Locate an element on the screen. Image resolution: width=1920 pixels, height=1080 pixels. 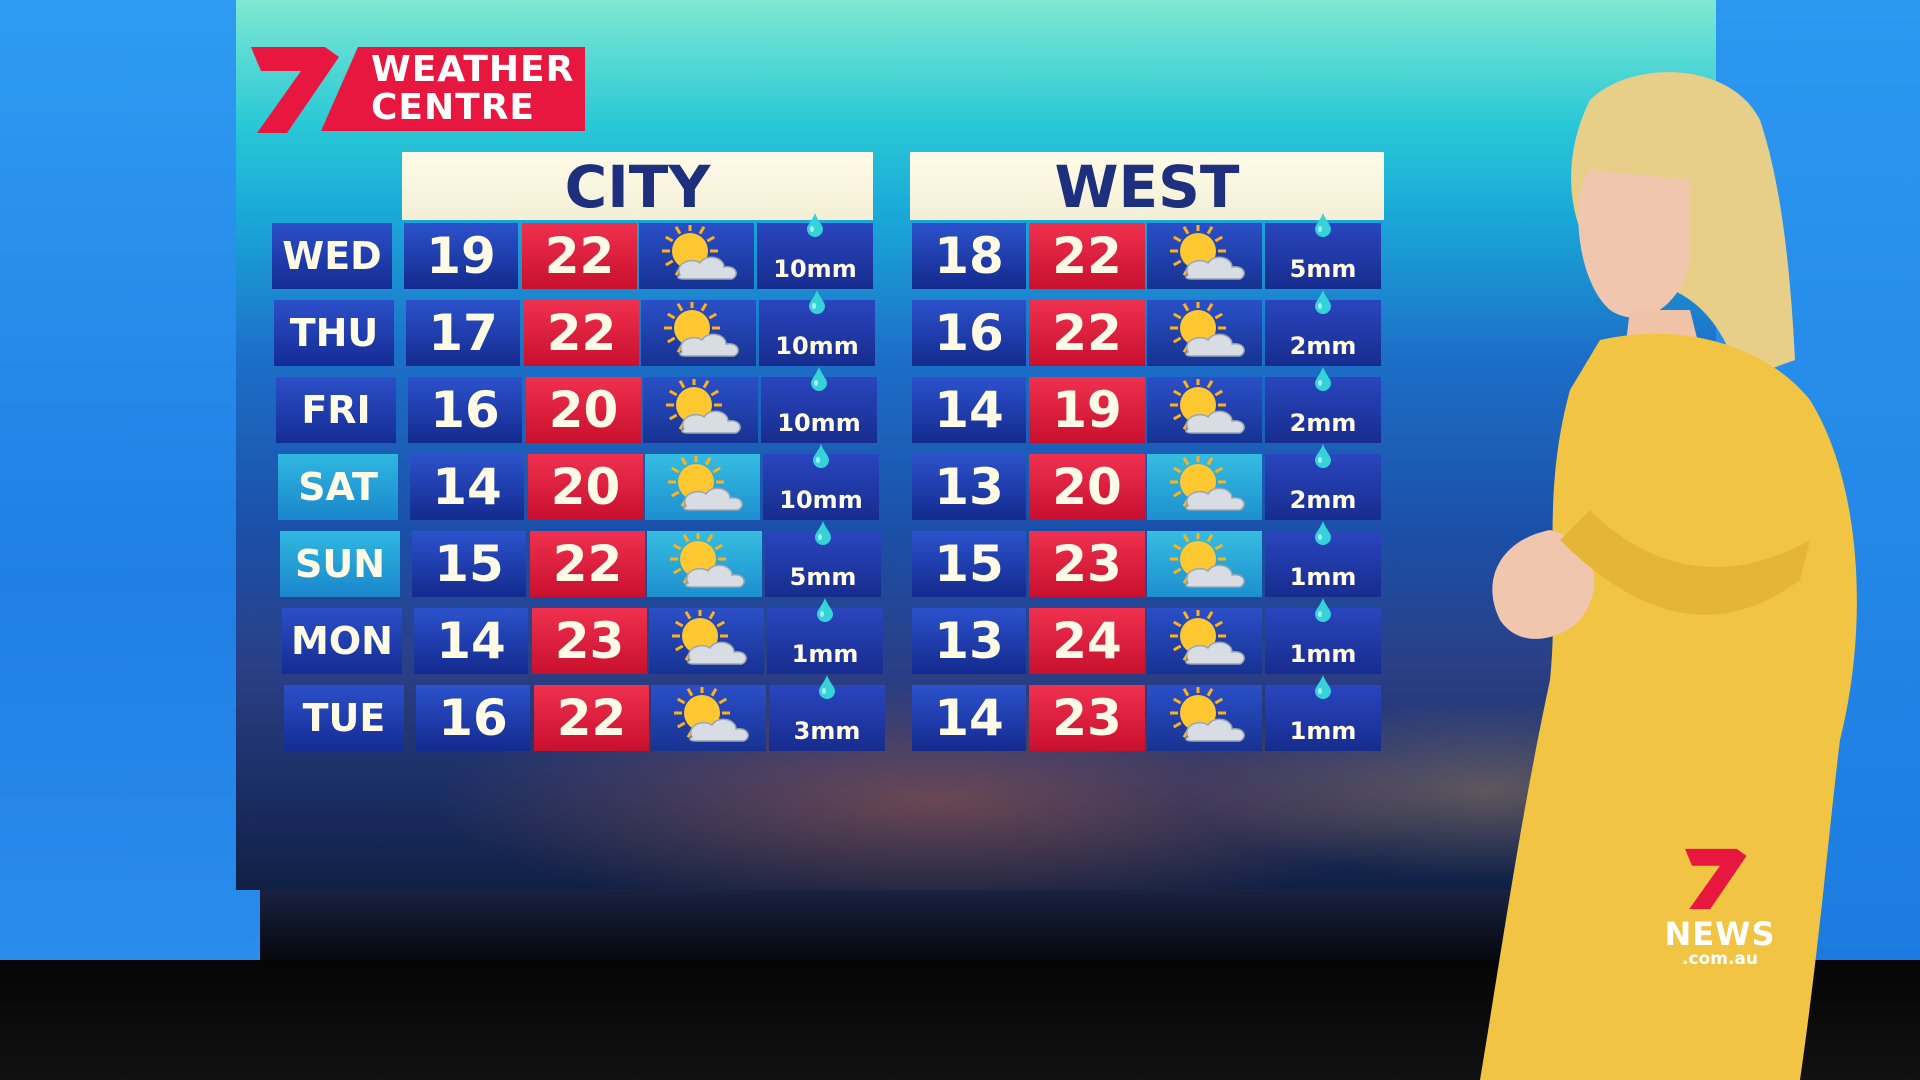
max-temp-value: 19 is located at coordinates (1087, 410).